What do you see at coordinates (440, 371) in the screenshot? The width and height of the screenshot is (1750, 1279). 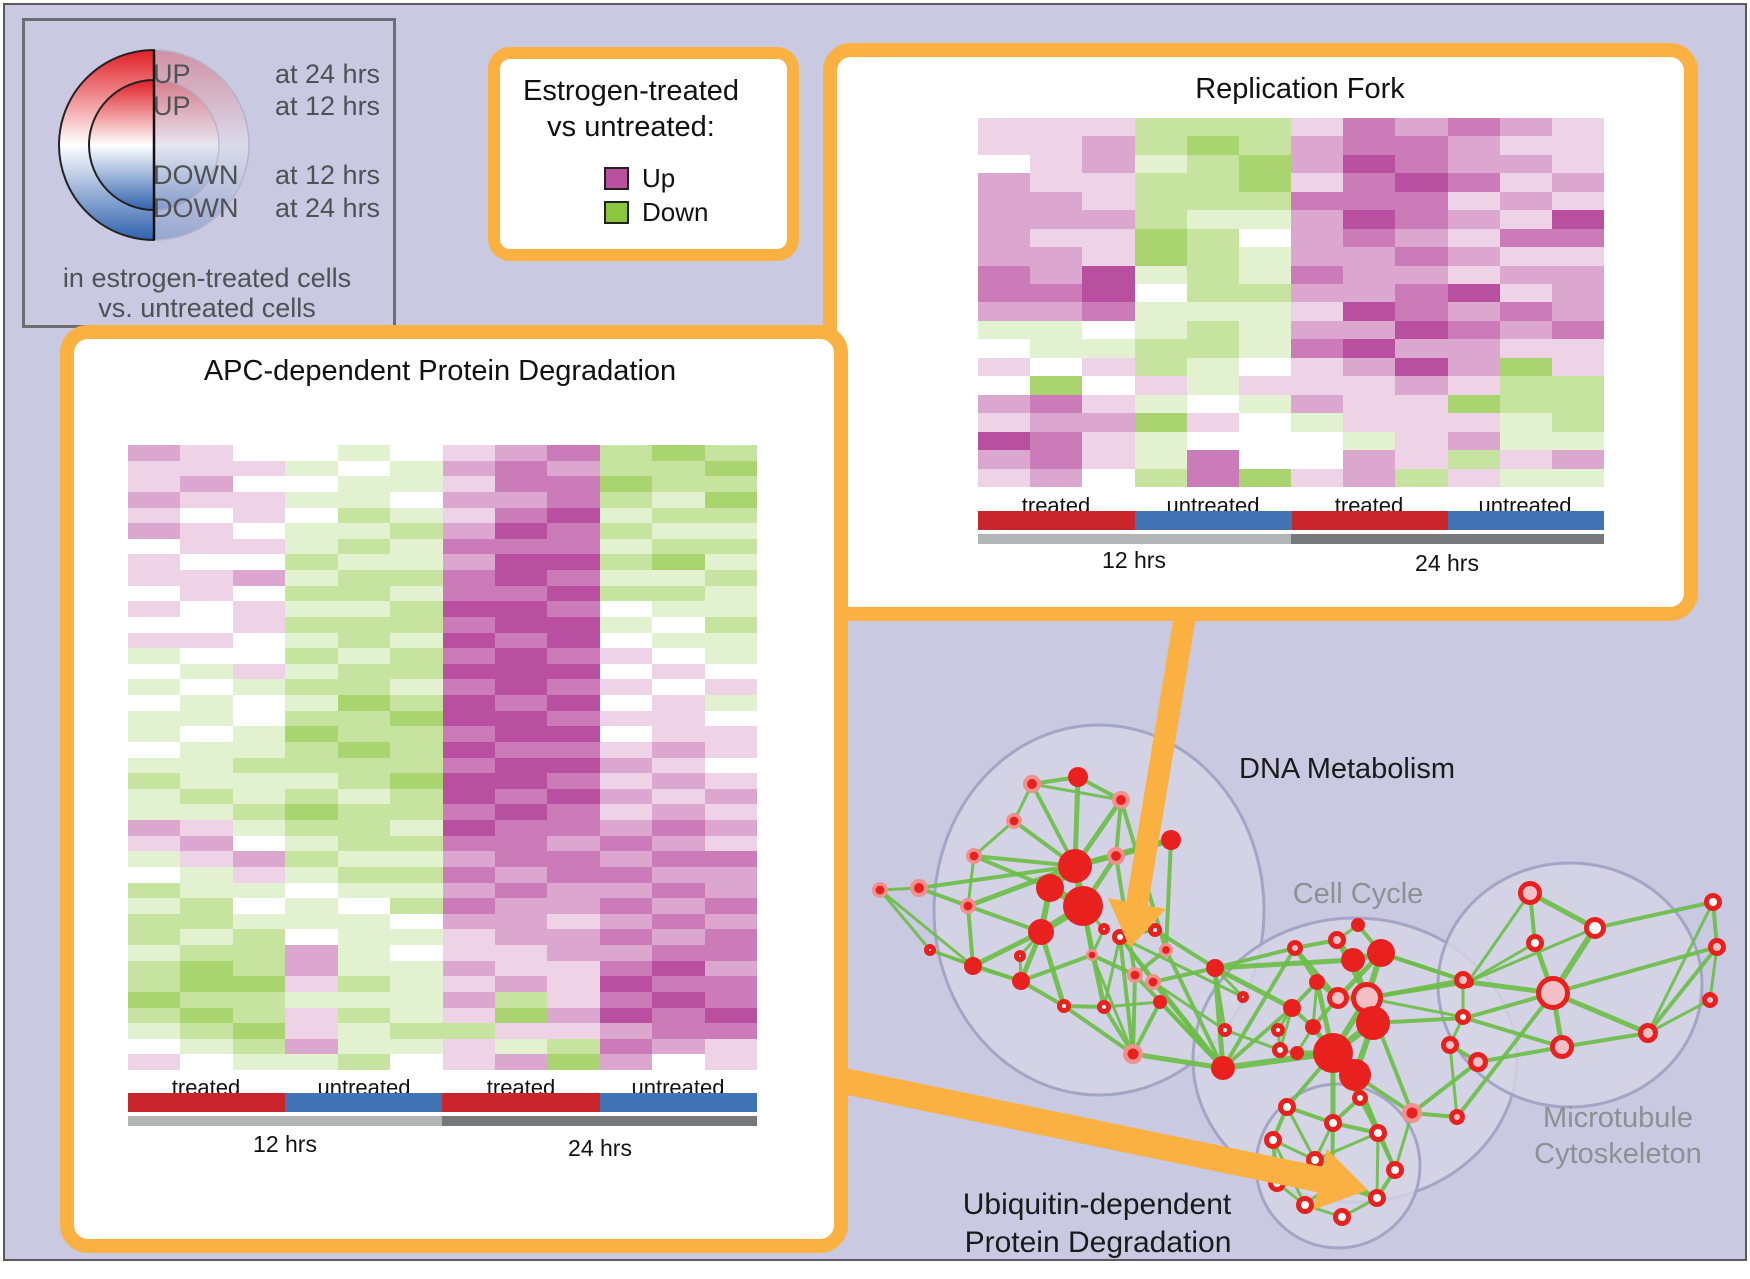 I see `apc-panel-title: APC-dependent Protein Degradation` at bounding box center [440, 371].